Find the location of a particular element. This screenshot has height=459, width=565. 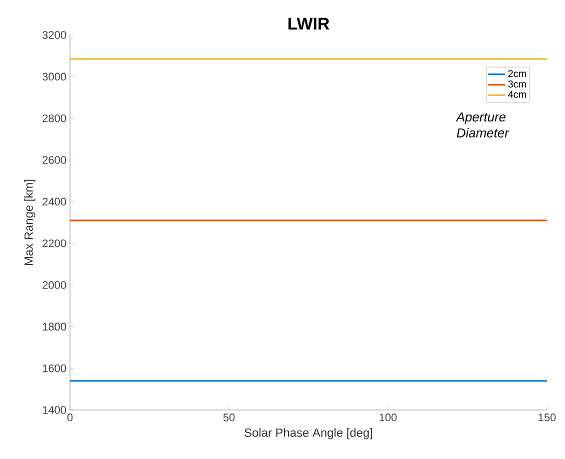

y-tick-label: 1400 is located at coordinates (54, 410).